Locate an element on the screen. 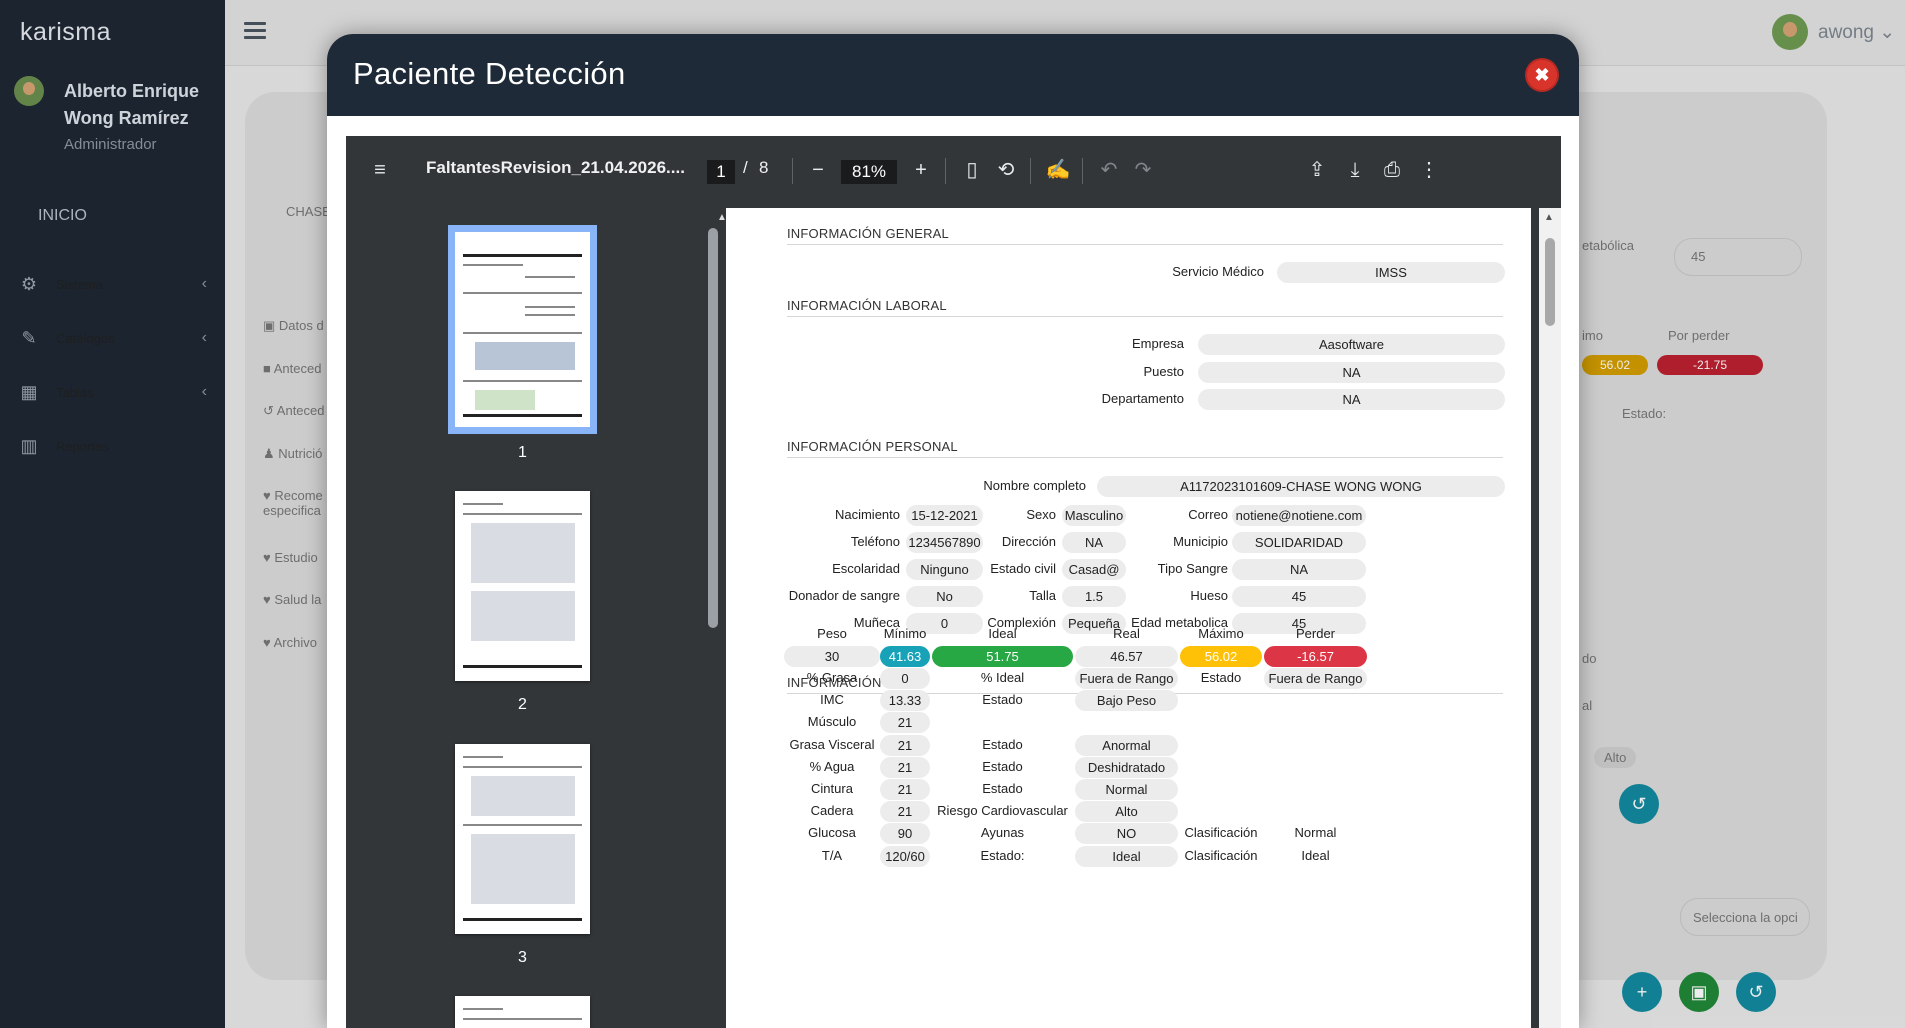  annotate-icon: ✍ is located at coordinates (1058, 170).